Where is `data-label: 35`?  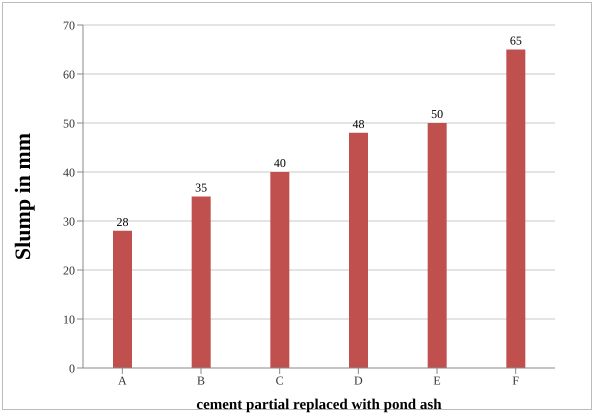
data-label: 35 is located at coordinates (201, 187).